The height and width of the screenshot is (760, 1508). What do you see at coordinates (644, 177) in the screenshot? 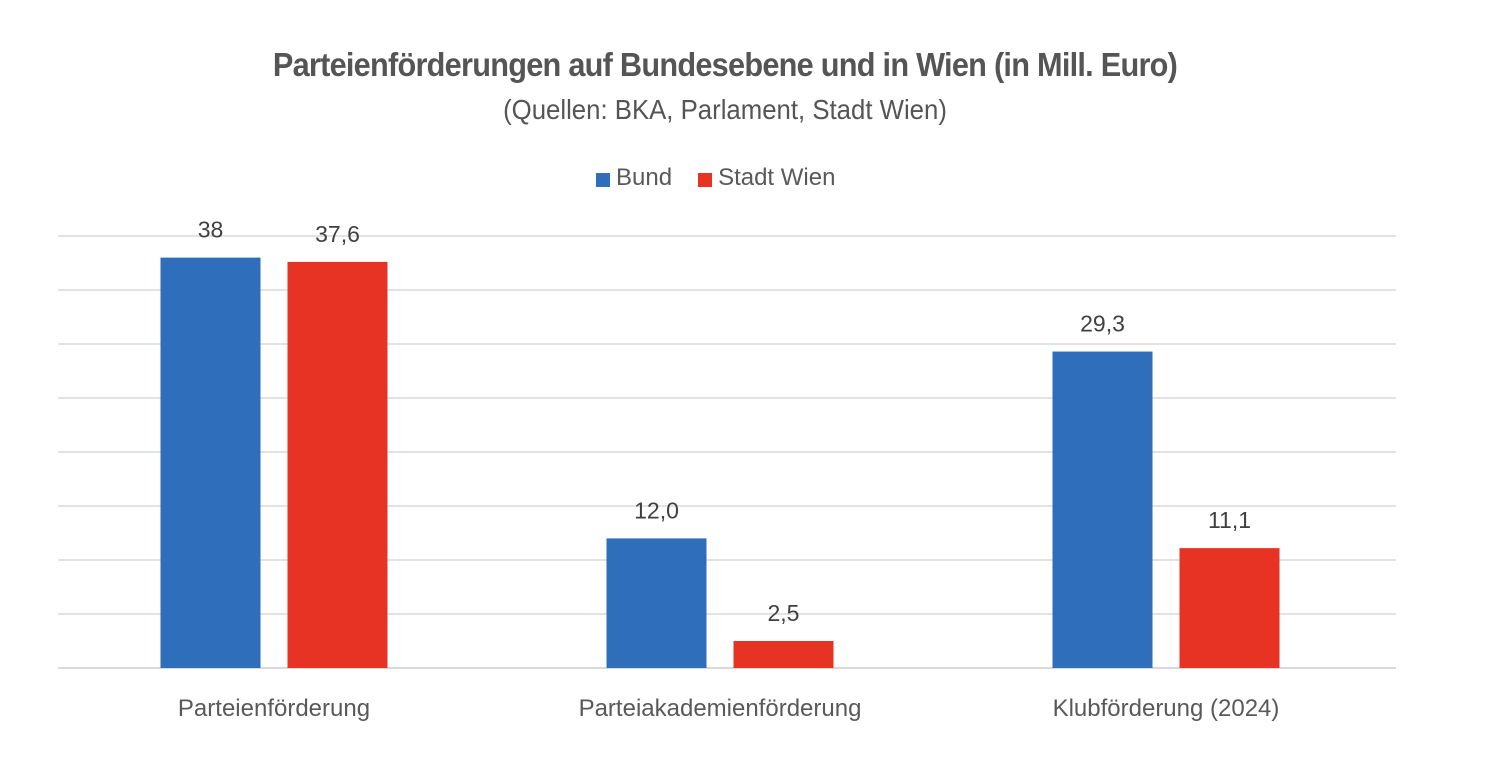
I see `legend-label-bund: Bund` at bounding box center [644, 177].